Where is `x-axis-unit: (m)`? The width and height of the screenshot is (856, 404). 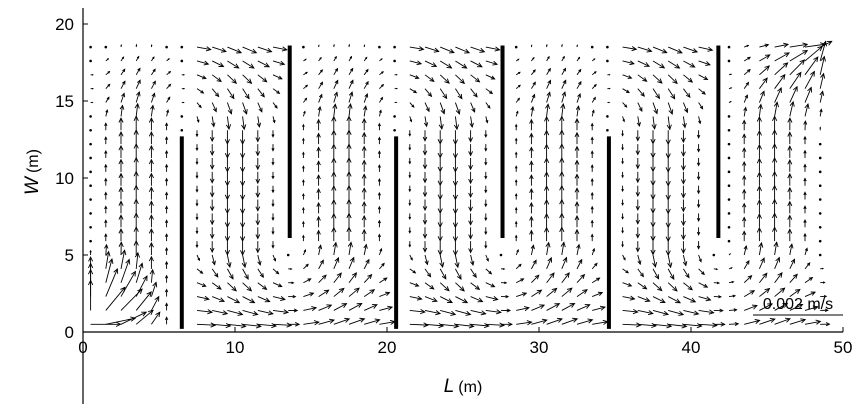
x-axis-unit: (m) is located at coordinates (470, 387).